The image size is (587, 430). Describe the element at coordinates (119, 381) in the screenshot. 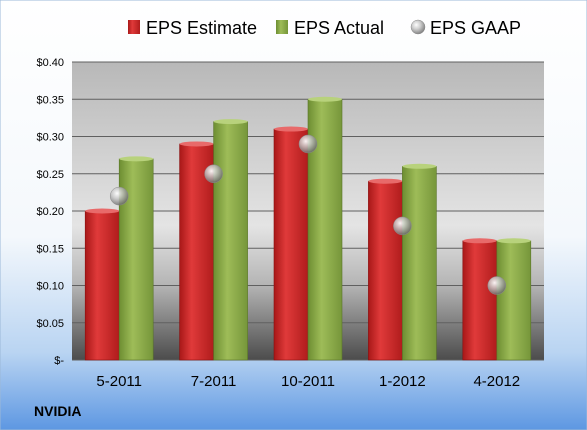

I see `x-tick-label: 5-2011` at that location.